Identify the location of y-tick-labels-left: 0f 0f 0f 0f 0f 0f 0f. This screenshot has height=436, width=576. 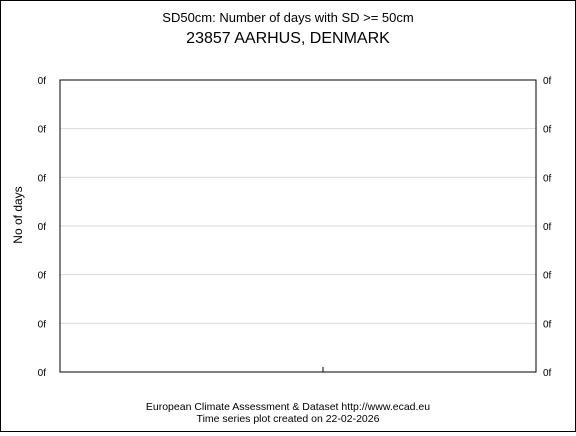
(42, 227).